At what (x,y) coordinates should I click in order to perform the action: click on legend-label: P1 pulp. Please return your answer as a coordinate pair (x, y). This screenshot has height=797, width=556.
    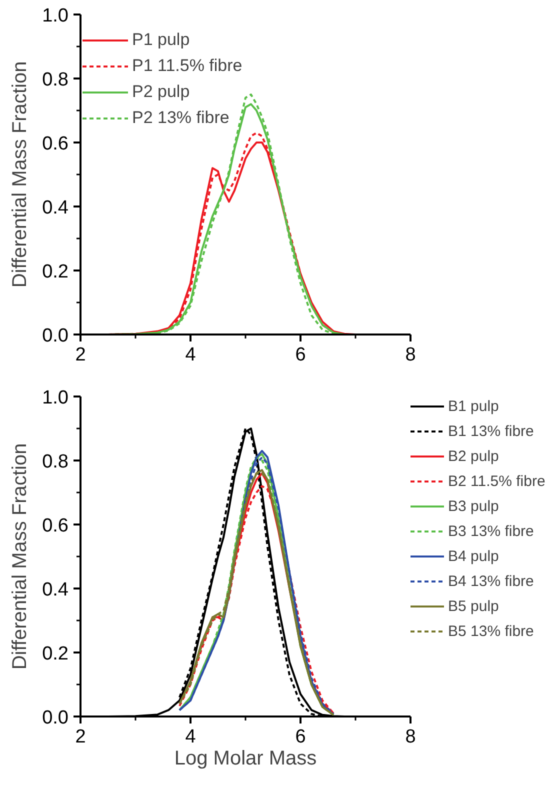
    Looking at the image, I should click on (161, 40).